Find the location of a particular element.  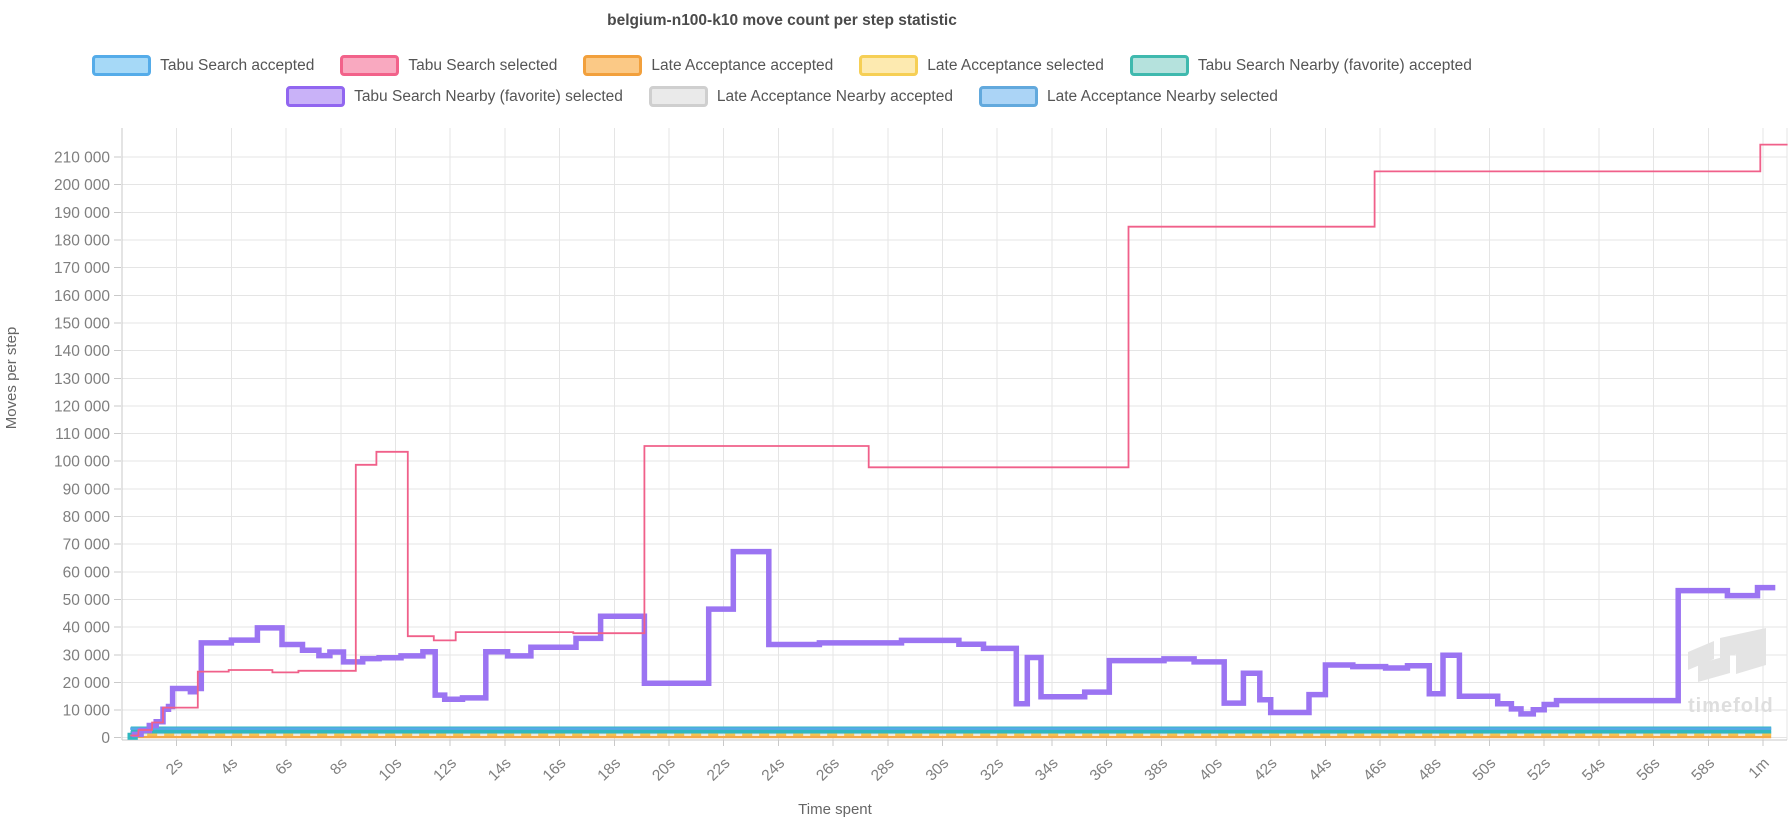

svg-text: 110 000 is located at coordinates (82, 434).